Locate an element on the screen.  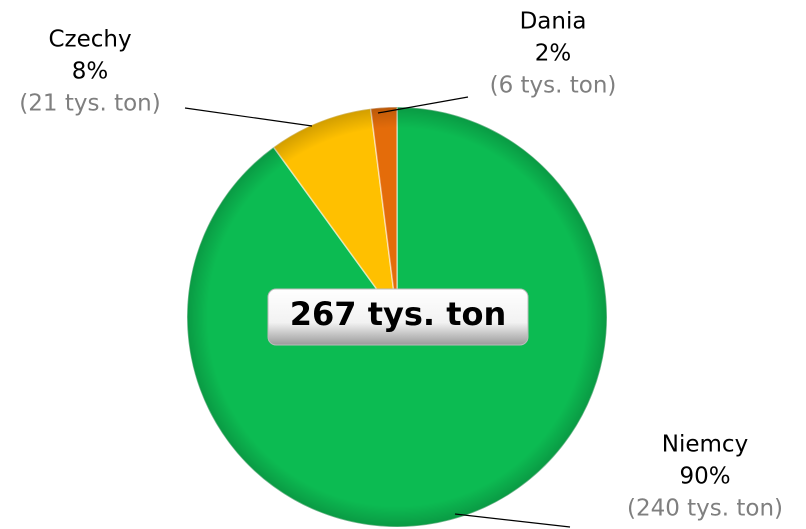
total-label: 267 tys. ton is located at coordinates (398, 314).